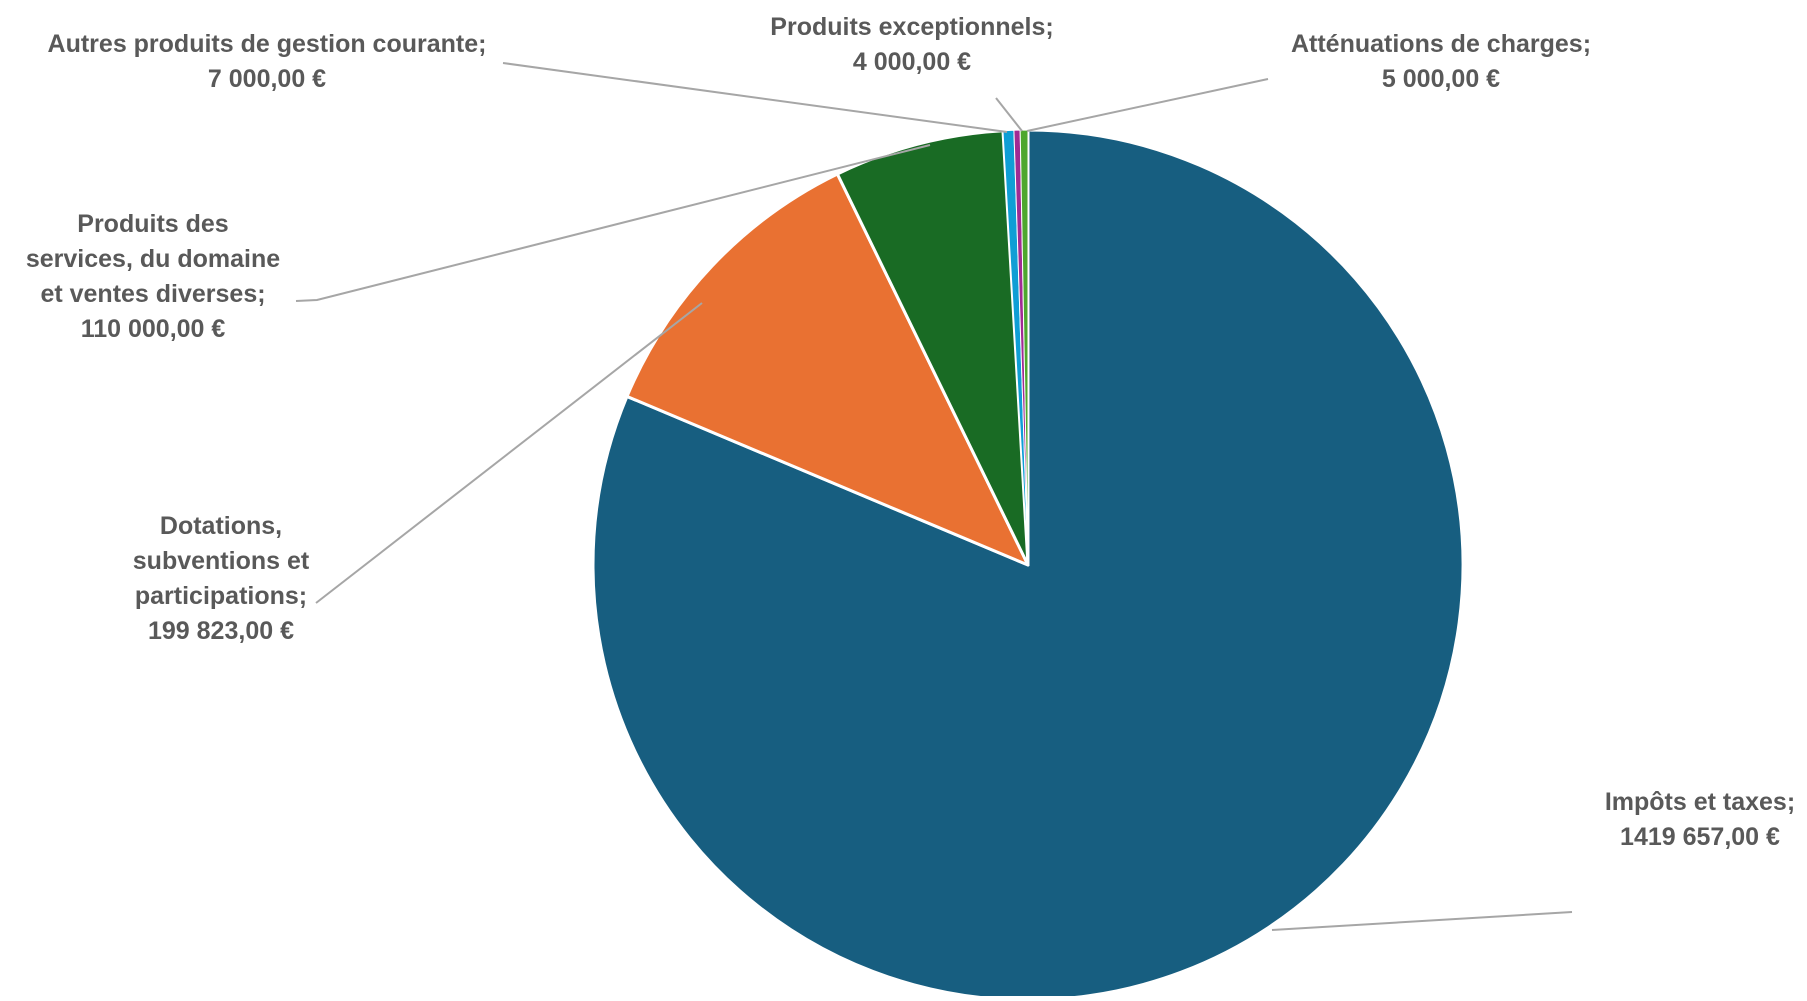 This screenshot has width=1807, height=1001. Describe the element at coordinates (1441, 79) in the screenshot. I see `data-label-value: 5 000,00 €` at that location.